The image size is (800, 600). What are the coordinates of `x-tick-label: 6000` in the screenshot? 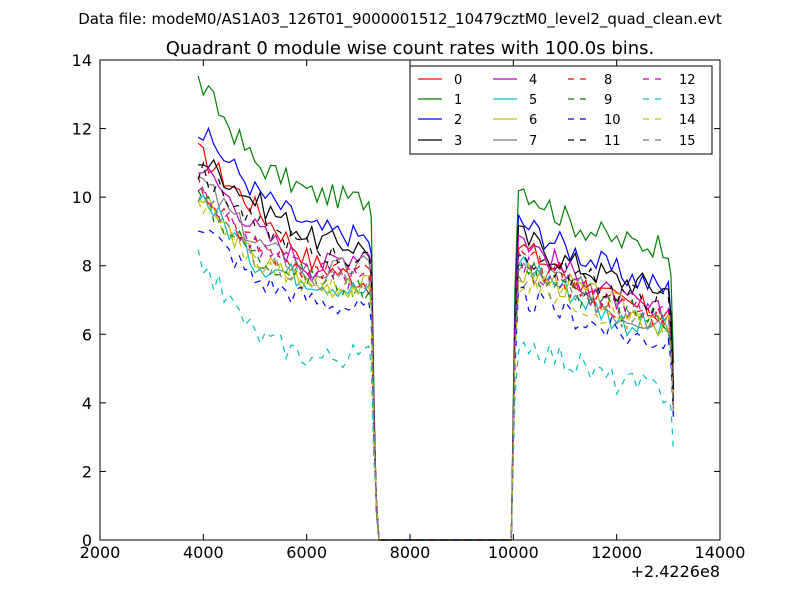 It's located at (306, 552).